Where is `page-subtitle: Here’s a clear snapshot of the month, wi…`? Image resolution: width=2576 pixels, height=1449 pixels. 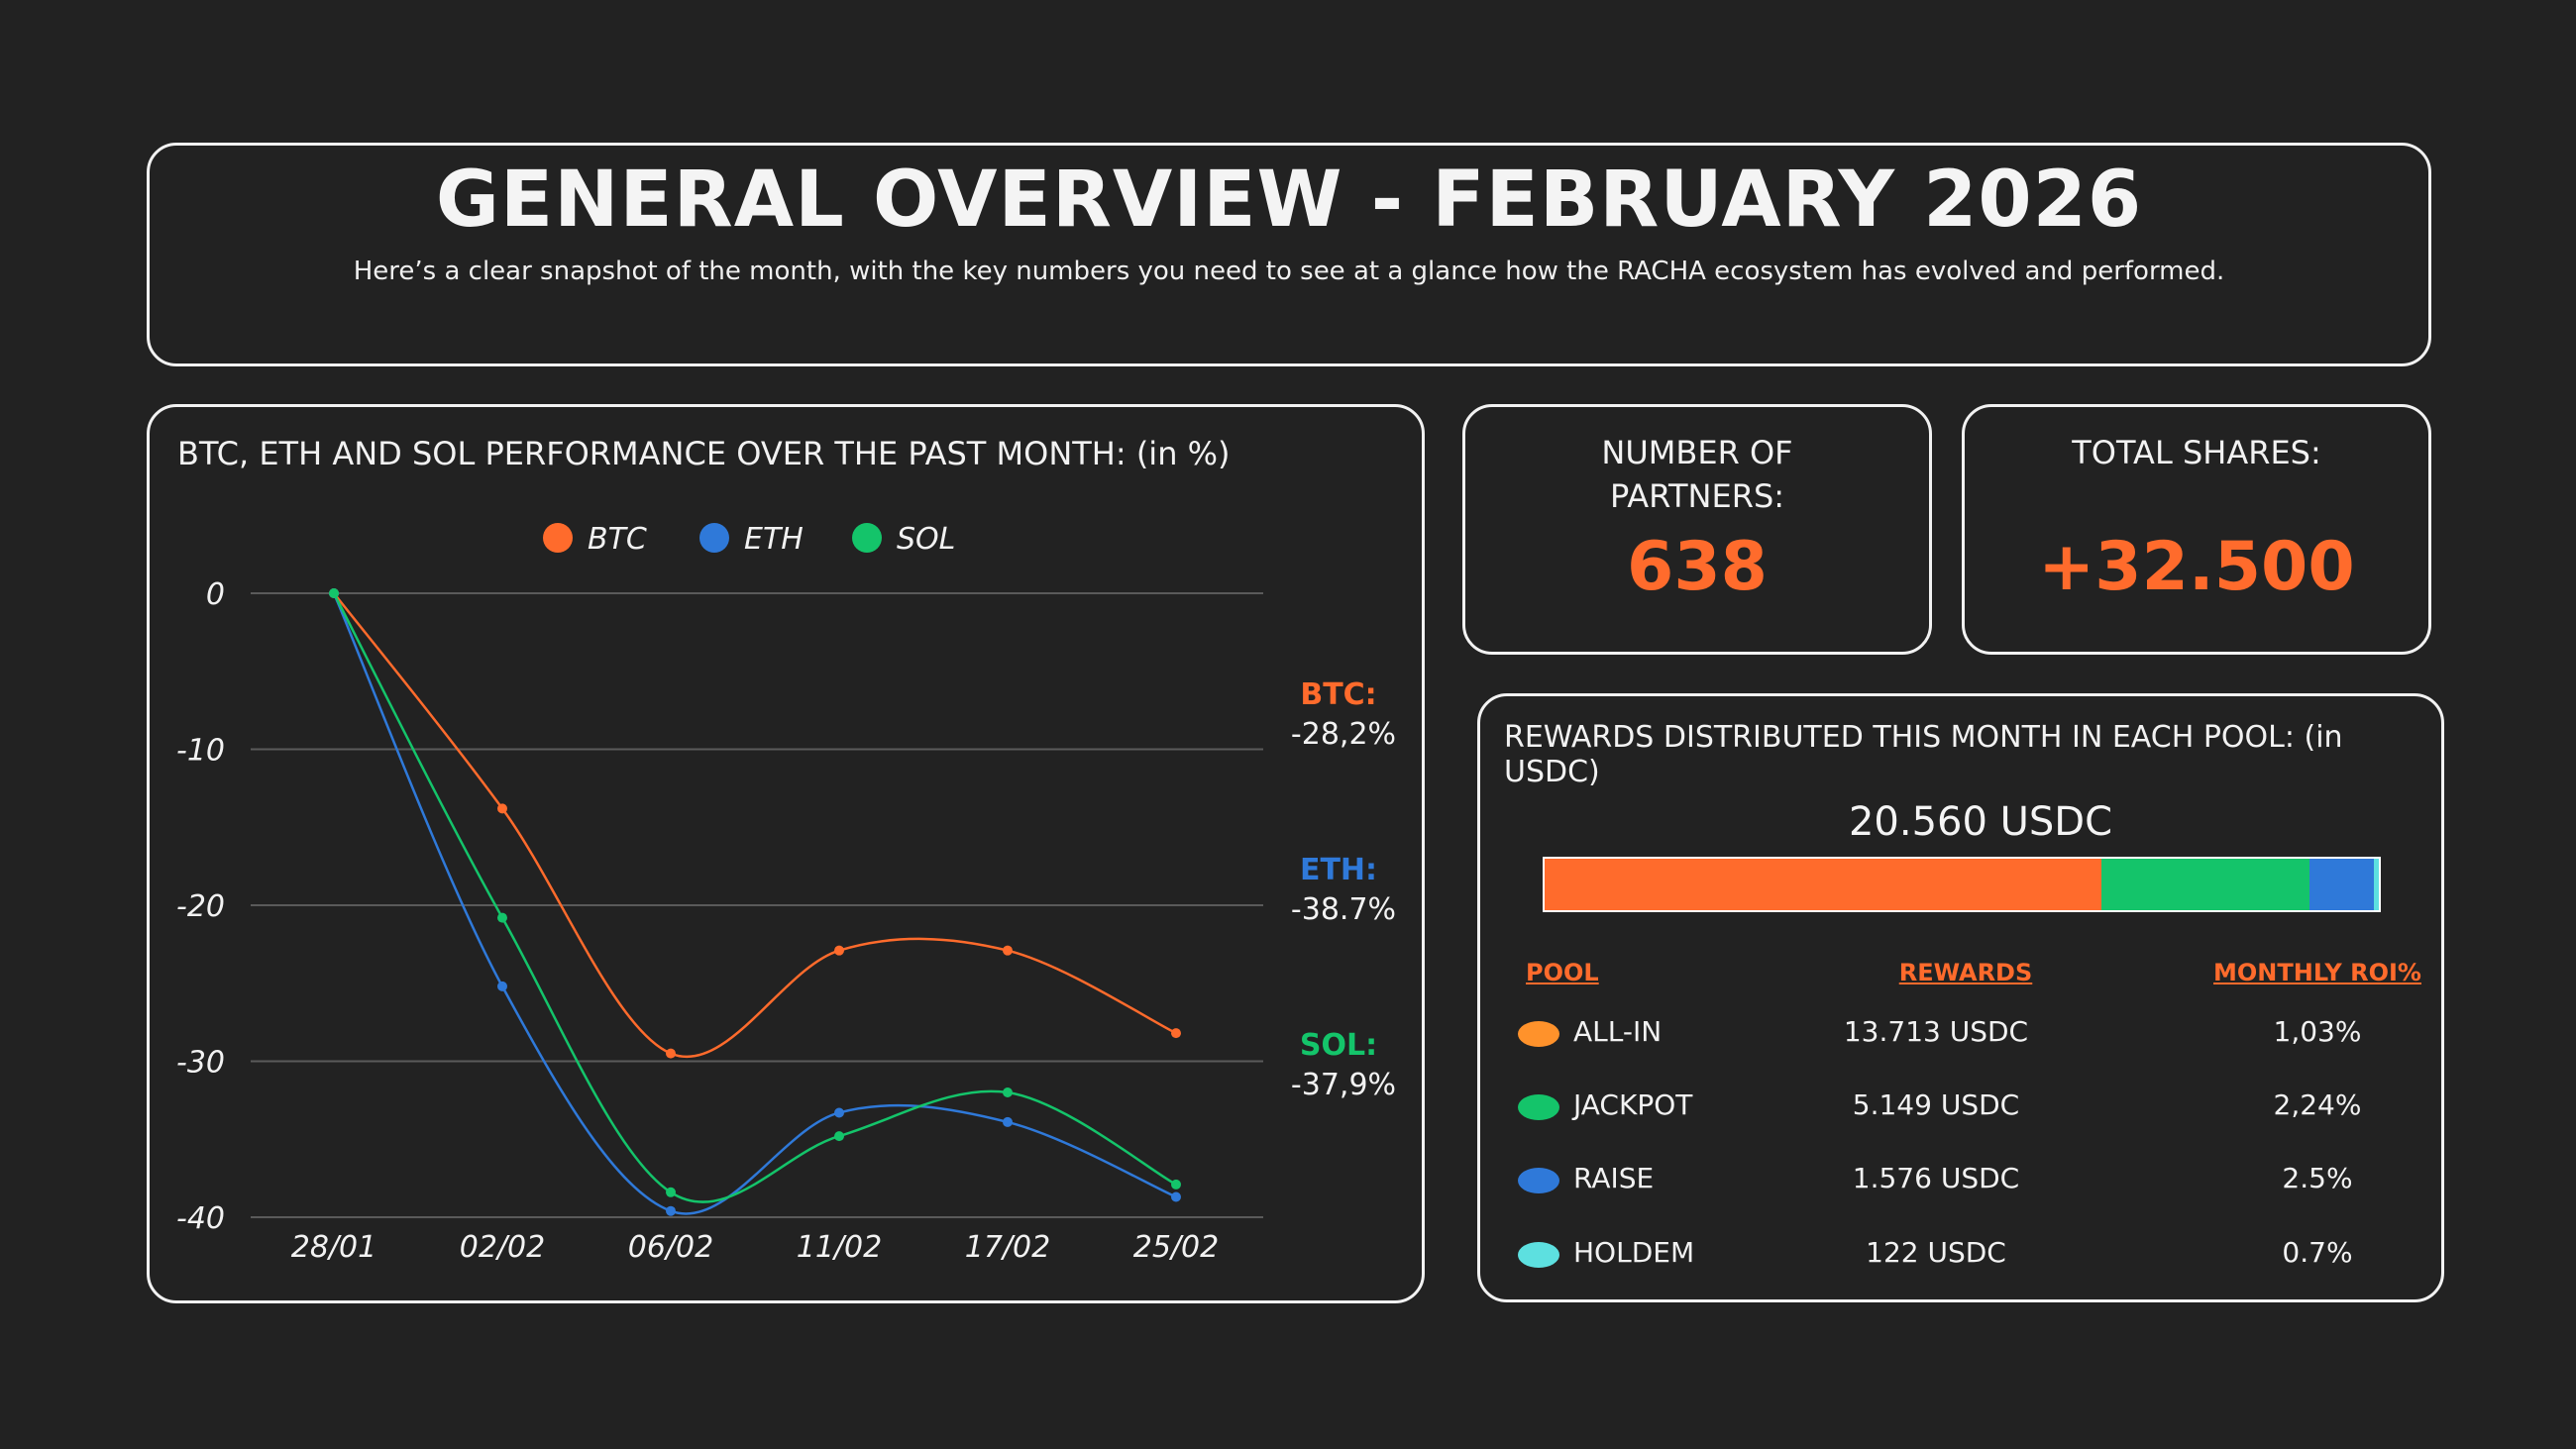 page-subtitle: Here’s a clear snapshot of the month, wi… is located at coordinates (1289, 271).